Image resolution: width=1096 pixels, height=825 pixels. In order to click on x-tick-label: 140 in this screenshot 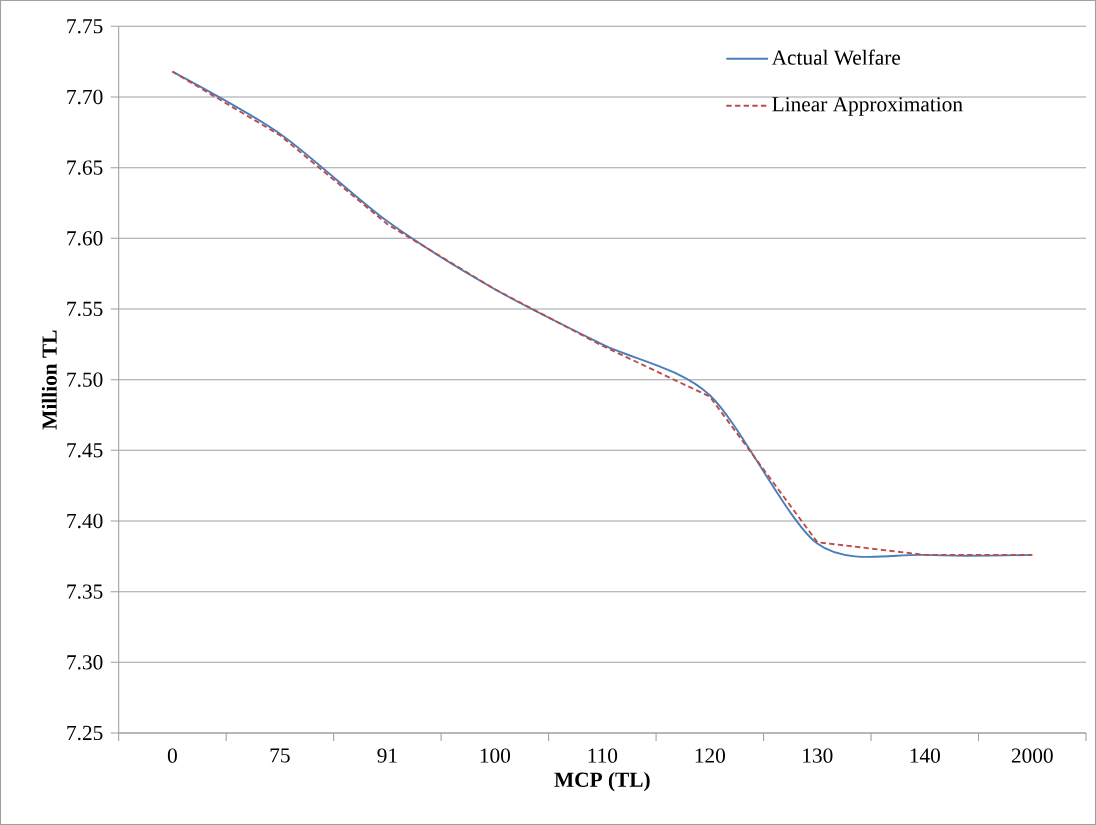, I will do `click(925, 755)`.